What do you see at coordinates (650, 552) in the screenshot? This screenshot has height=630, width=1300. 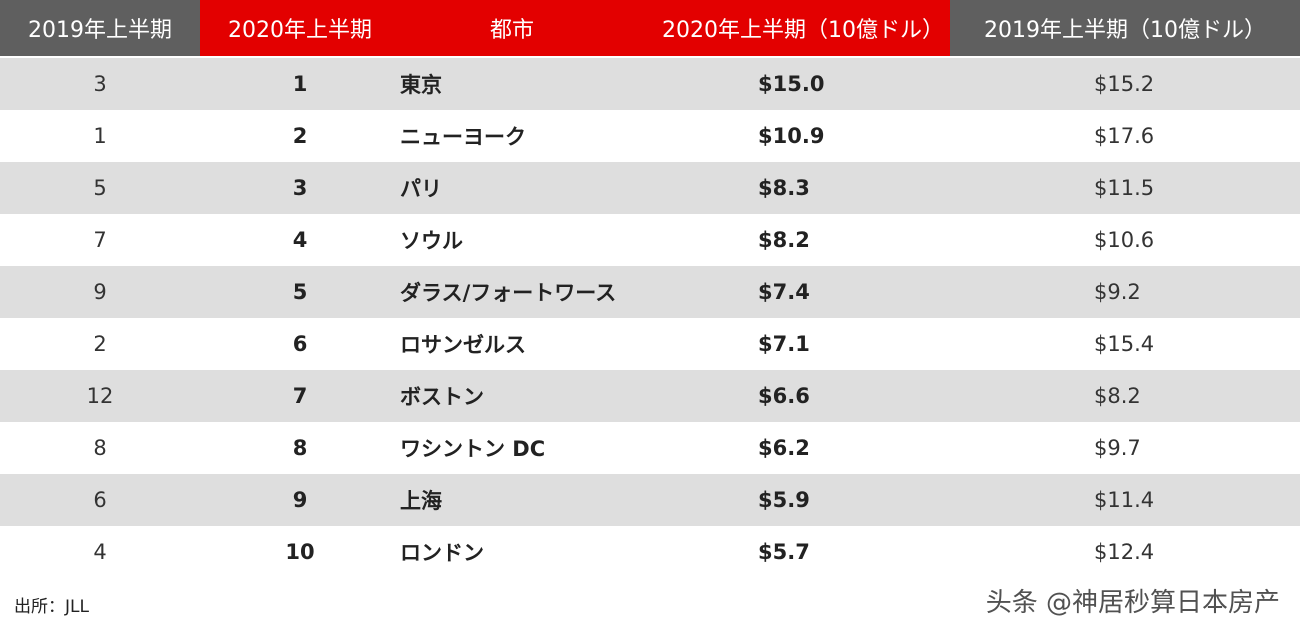 I see `table-row: 4 10 ロンドン $5.7 $12.4` at bounding box center [650, 552].